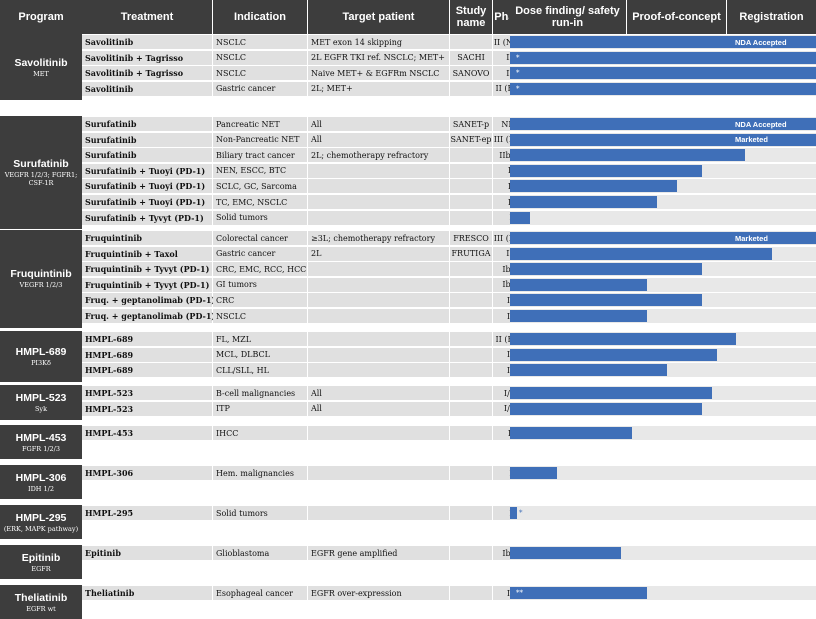 The height and width of the screenshot is (619, 816). Describe the element at coordinates (378, 88) in the screenshot. I see `target-patient-cell: 2L; MET+` at that location.